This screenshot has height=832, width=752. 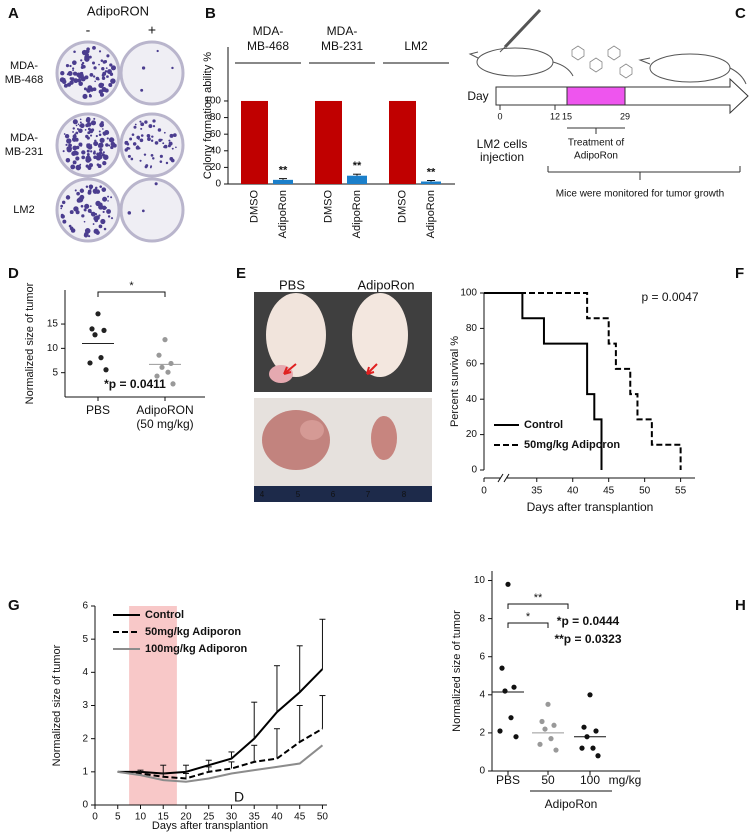 I want to click on x-axis-label: Days after transplantion, so click(x=590, y=507).